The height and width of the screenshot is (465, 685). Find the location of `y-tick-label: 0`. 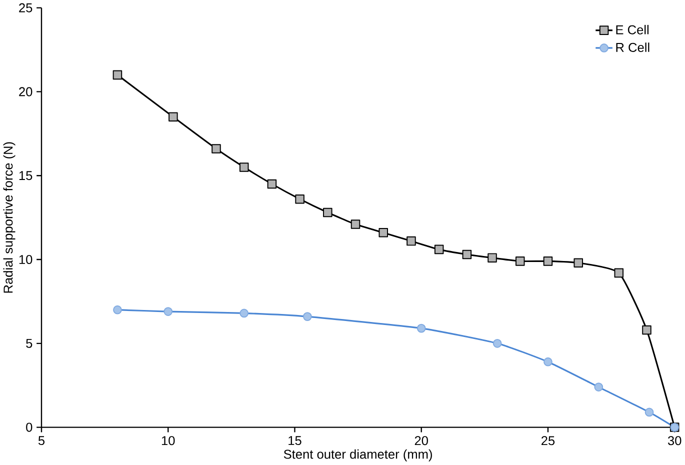

y-tick-label: 0 is located at coordinates (29, 427).